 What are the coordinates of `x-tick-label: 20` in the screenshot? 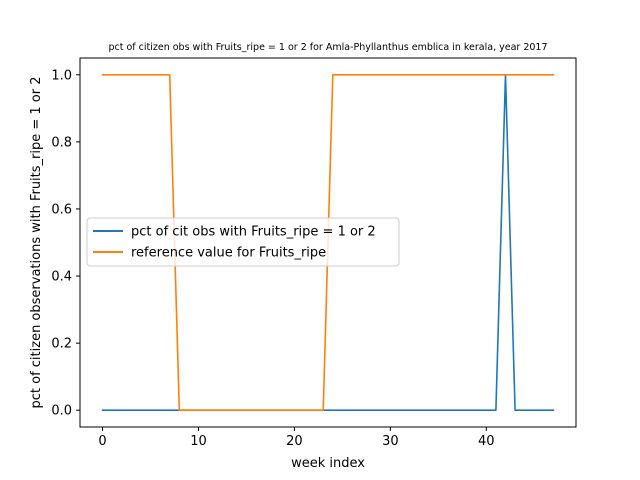 It's located at (294, 441).